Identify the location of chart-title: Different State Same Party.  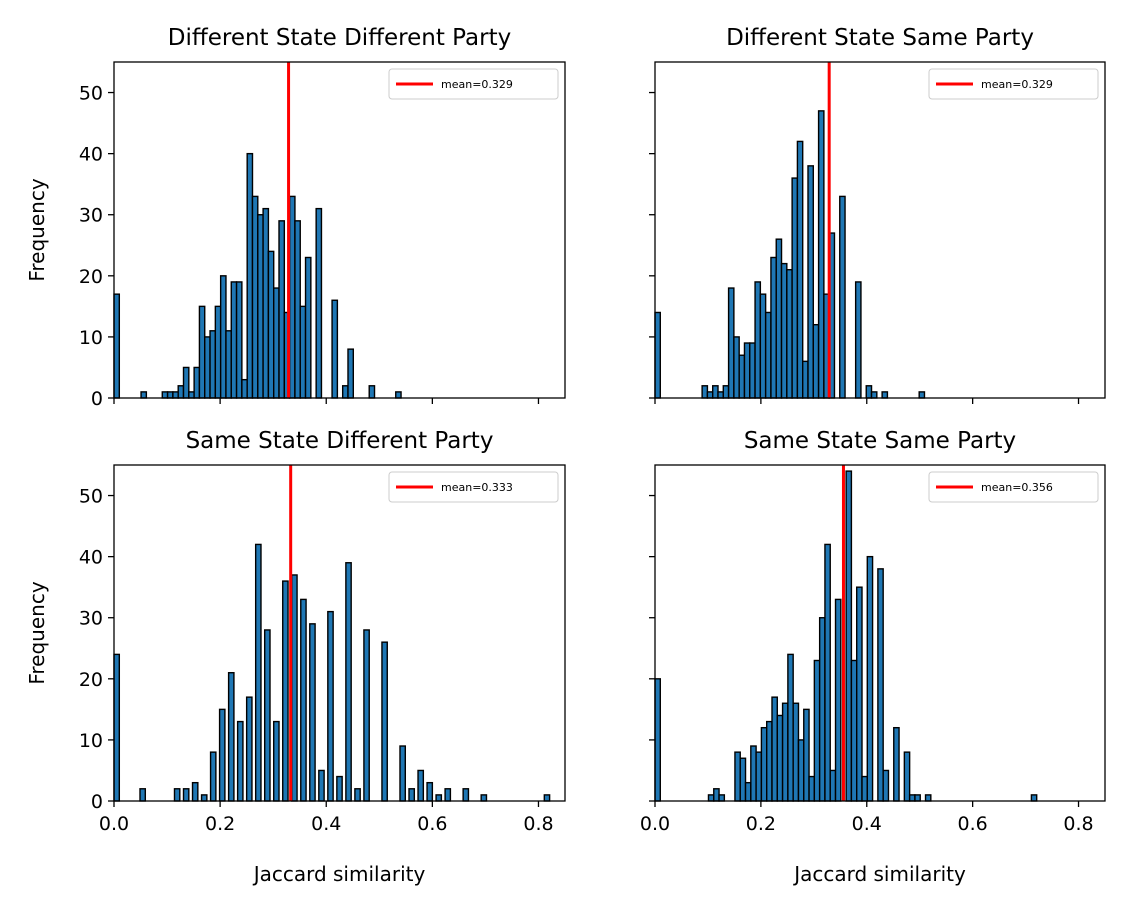
(880, 38).